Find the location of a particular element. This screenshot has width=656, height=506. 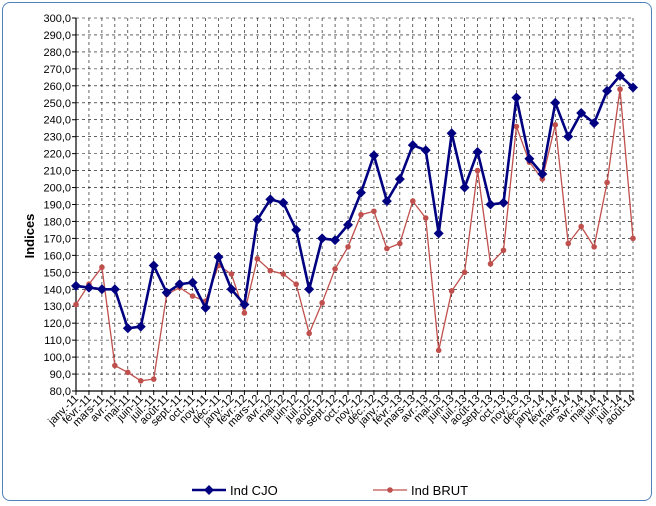

y-tick-label: 160,0 is located at coordinates (57, 256).